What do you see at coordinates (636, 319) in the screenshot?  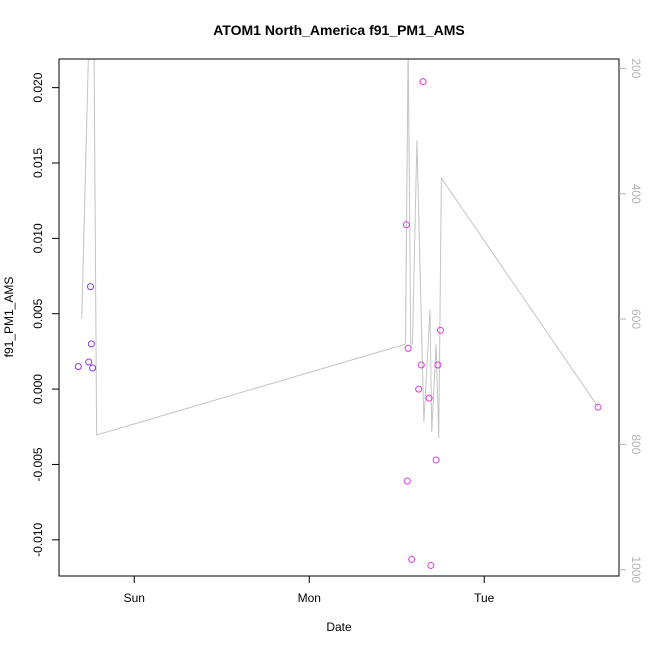 I see `y2-tick-label-2: 600` at bounding box center [636, 319].